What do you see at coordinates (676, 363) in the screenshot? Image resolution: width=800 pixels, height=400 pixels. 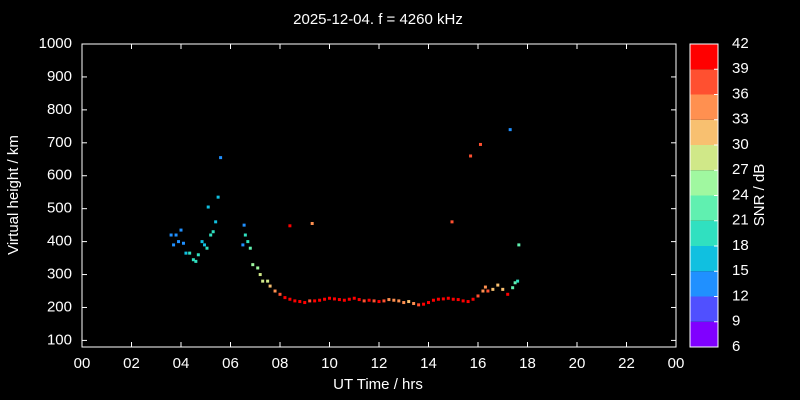 I see `x-tick-label: 00` at bounding box center [676, 363].